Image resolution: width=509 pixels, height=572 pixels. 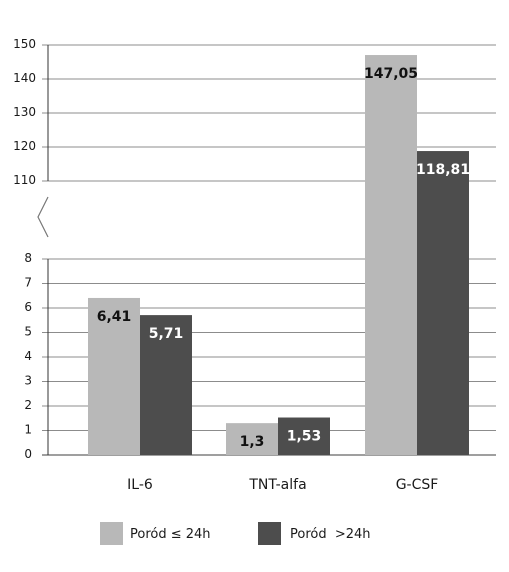 I want to click on y-tick-label: 150, so click(x=24, y=44).